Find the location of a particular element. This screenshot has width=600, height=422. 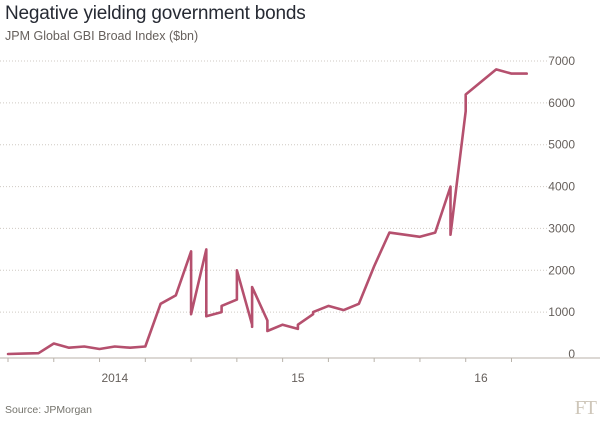

source-note: Source: JPMorgan is located at coordinates (48, 410).